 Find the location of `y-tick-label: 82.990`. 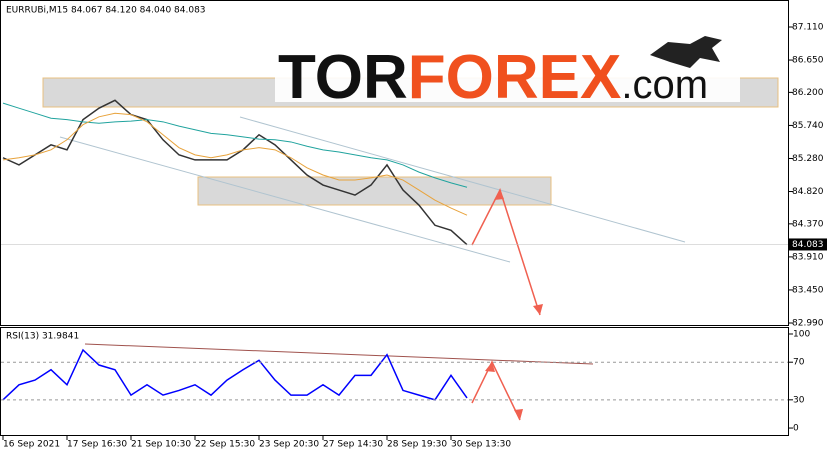

y-tick-label: 82.990 is located at coordinates (808, 323).